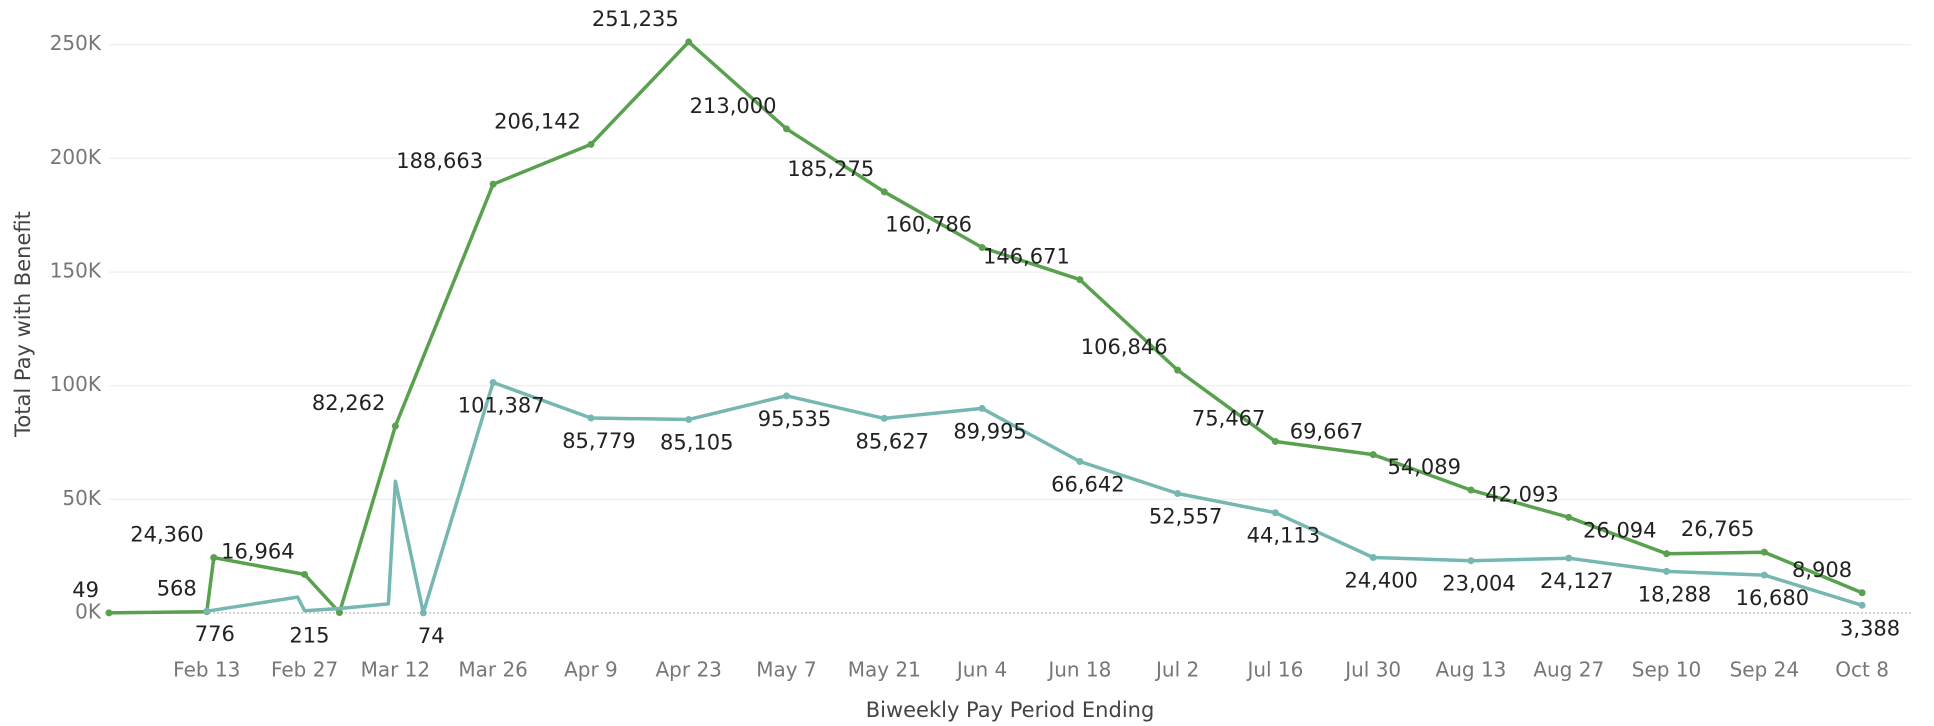 The width and height of the screenshot is (1934, 726). Describe the element at coordinates (439, 161) in the screenshot. I see `data-label: 188,663` at that location.